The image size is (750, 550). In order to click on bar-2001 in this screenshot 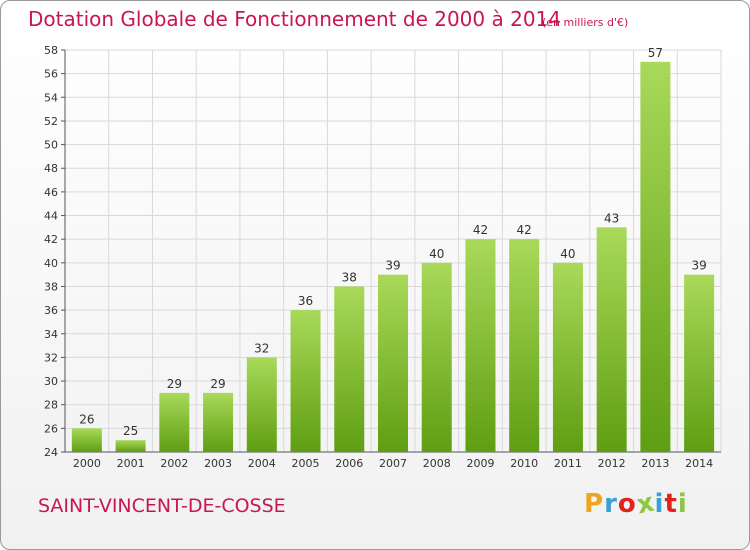, I will do `click(130, 446)`.